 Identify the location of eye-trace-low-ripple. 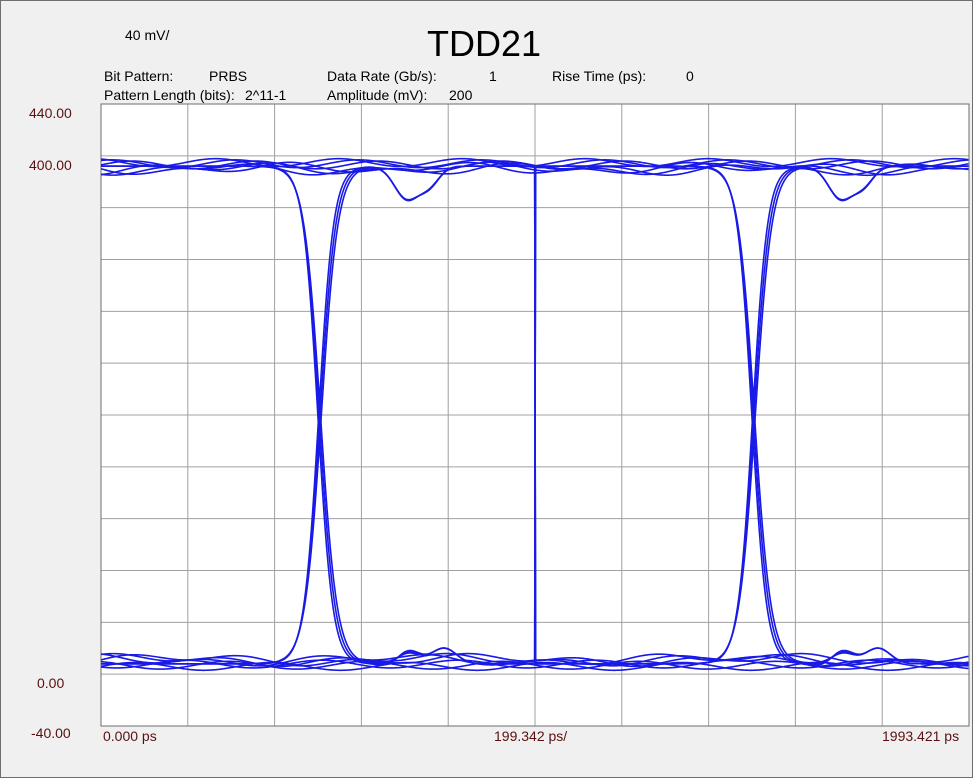
(535, 660).